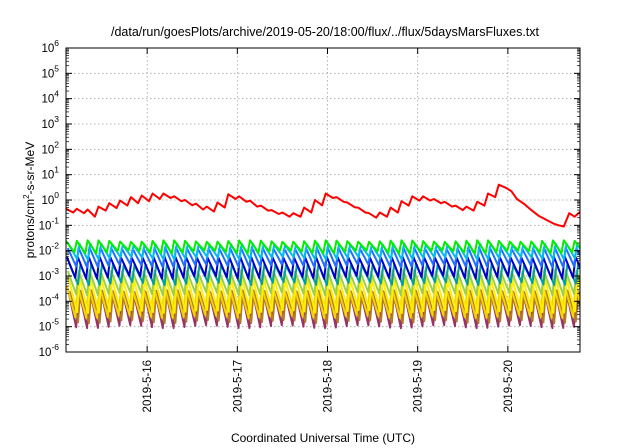 The height and width of the screenshot is (448, 640). I want to click on y-tick-label: 10², so click(50, 147).